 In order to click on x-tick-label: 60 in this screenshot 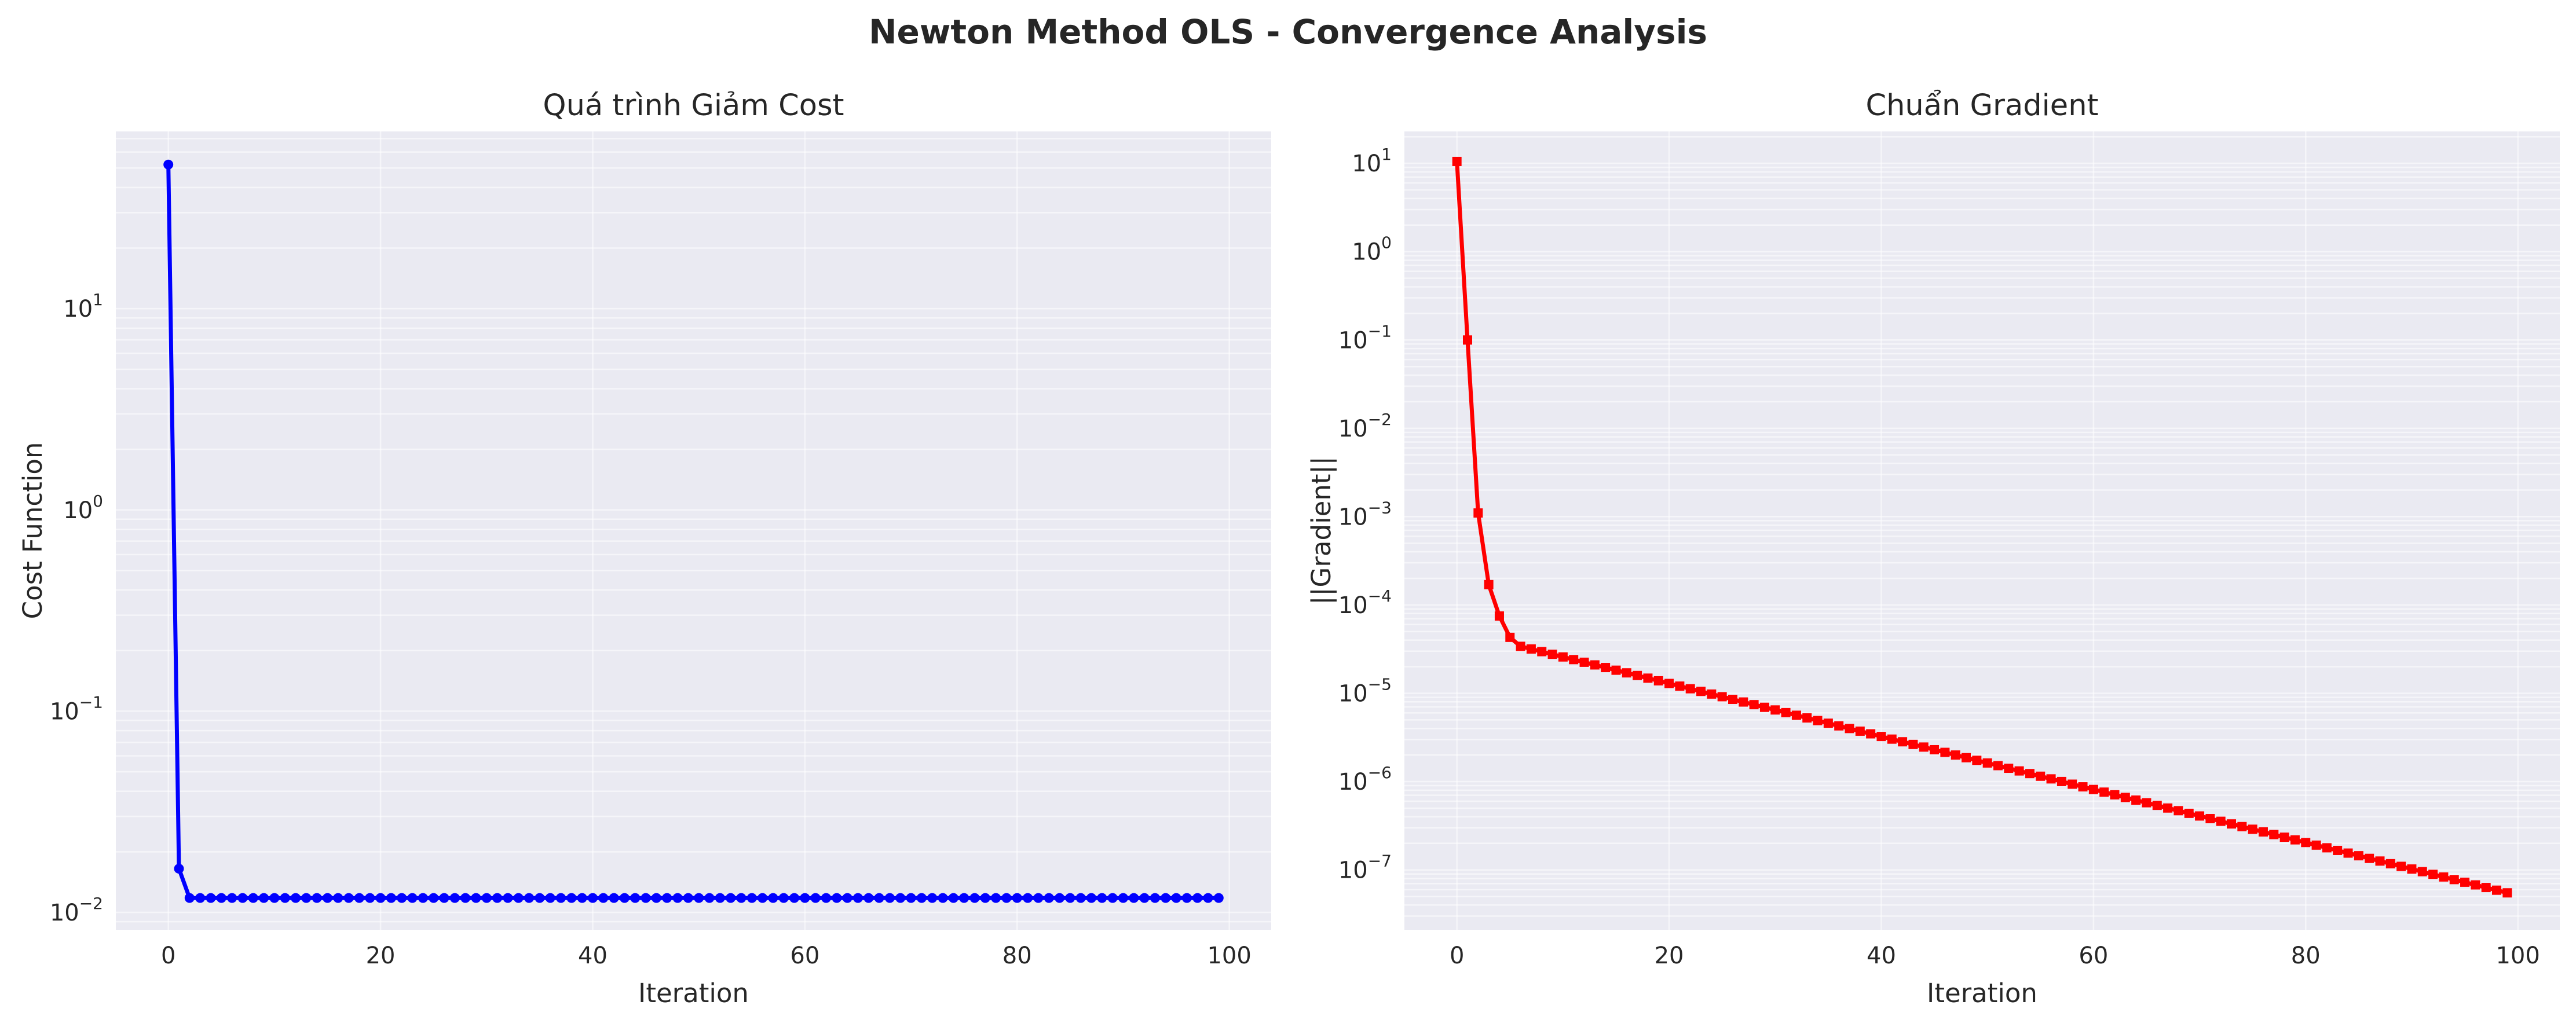, I will do `click(2093, 956)`.